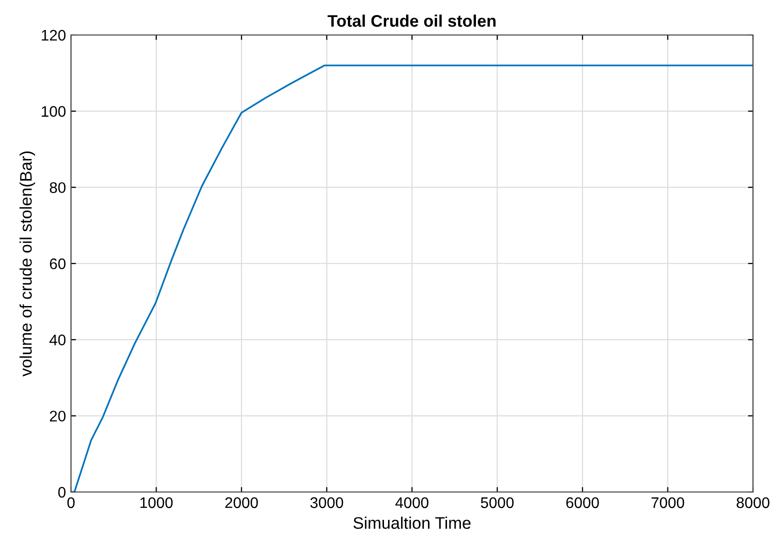  What do you see at coordinates (54, 111) in the screenshot?
I see `y-tick-label: 100` at bounding box center [54, 111].